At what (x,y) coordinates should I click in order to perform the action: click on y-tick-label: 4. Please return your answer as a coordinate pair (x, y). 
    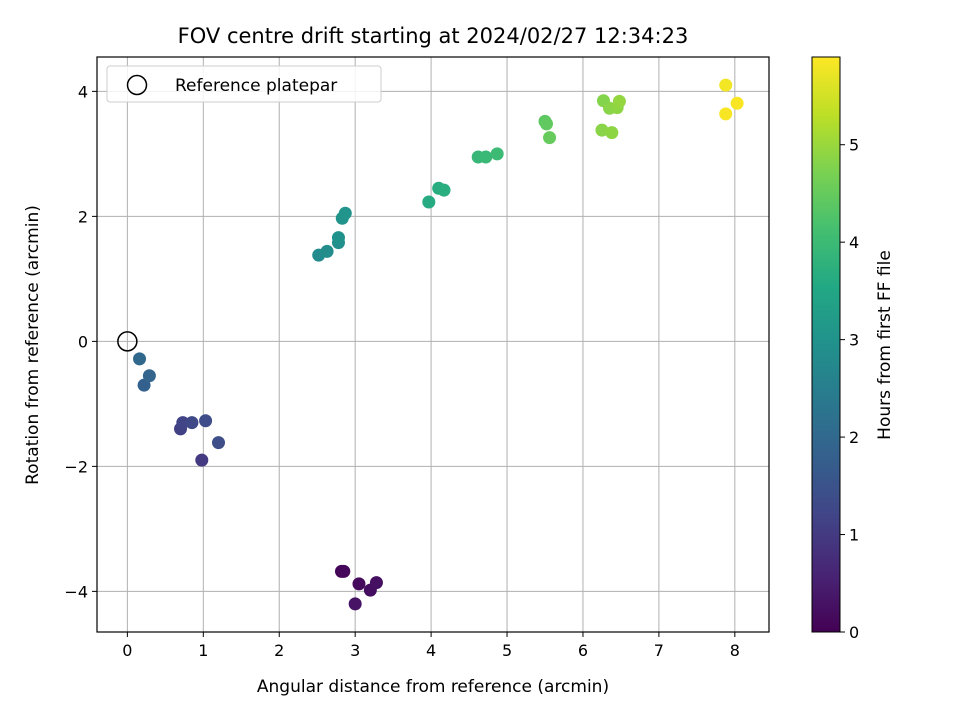
    Looking at the image, I should click on (83, 91).